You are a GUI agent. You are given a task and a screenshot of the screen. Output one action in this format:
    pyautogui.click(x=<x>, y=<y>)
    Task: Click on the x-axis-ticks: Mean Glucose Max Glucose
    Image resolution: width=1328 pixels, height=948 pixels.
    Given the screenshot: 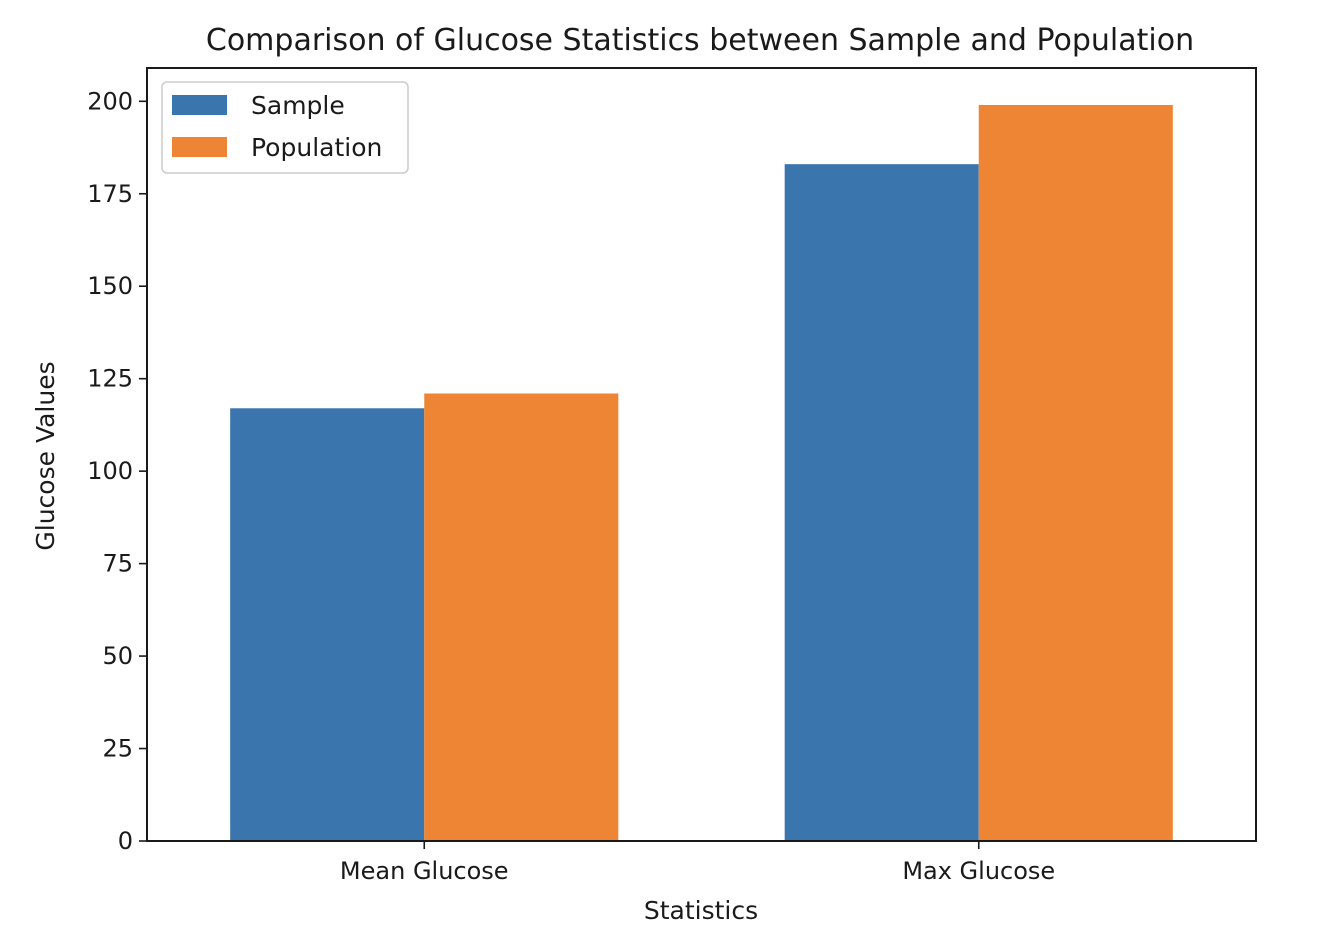 What is the action you would take?
    pyautogui.click(x=697, y=863)
    